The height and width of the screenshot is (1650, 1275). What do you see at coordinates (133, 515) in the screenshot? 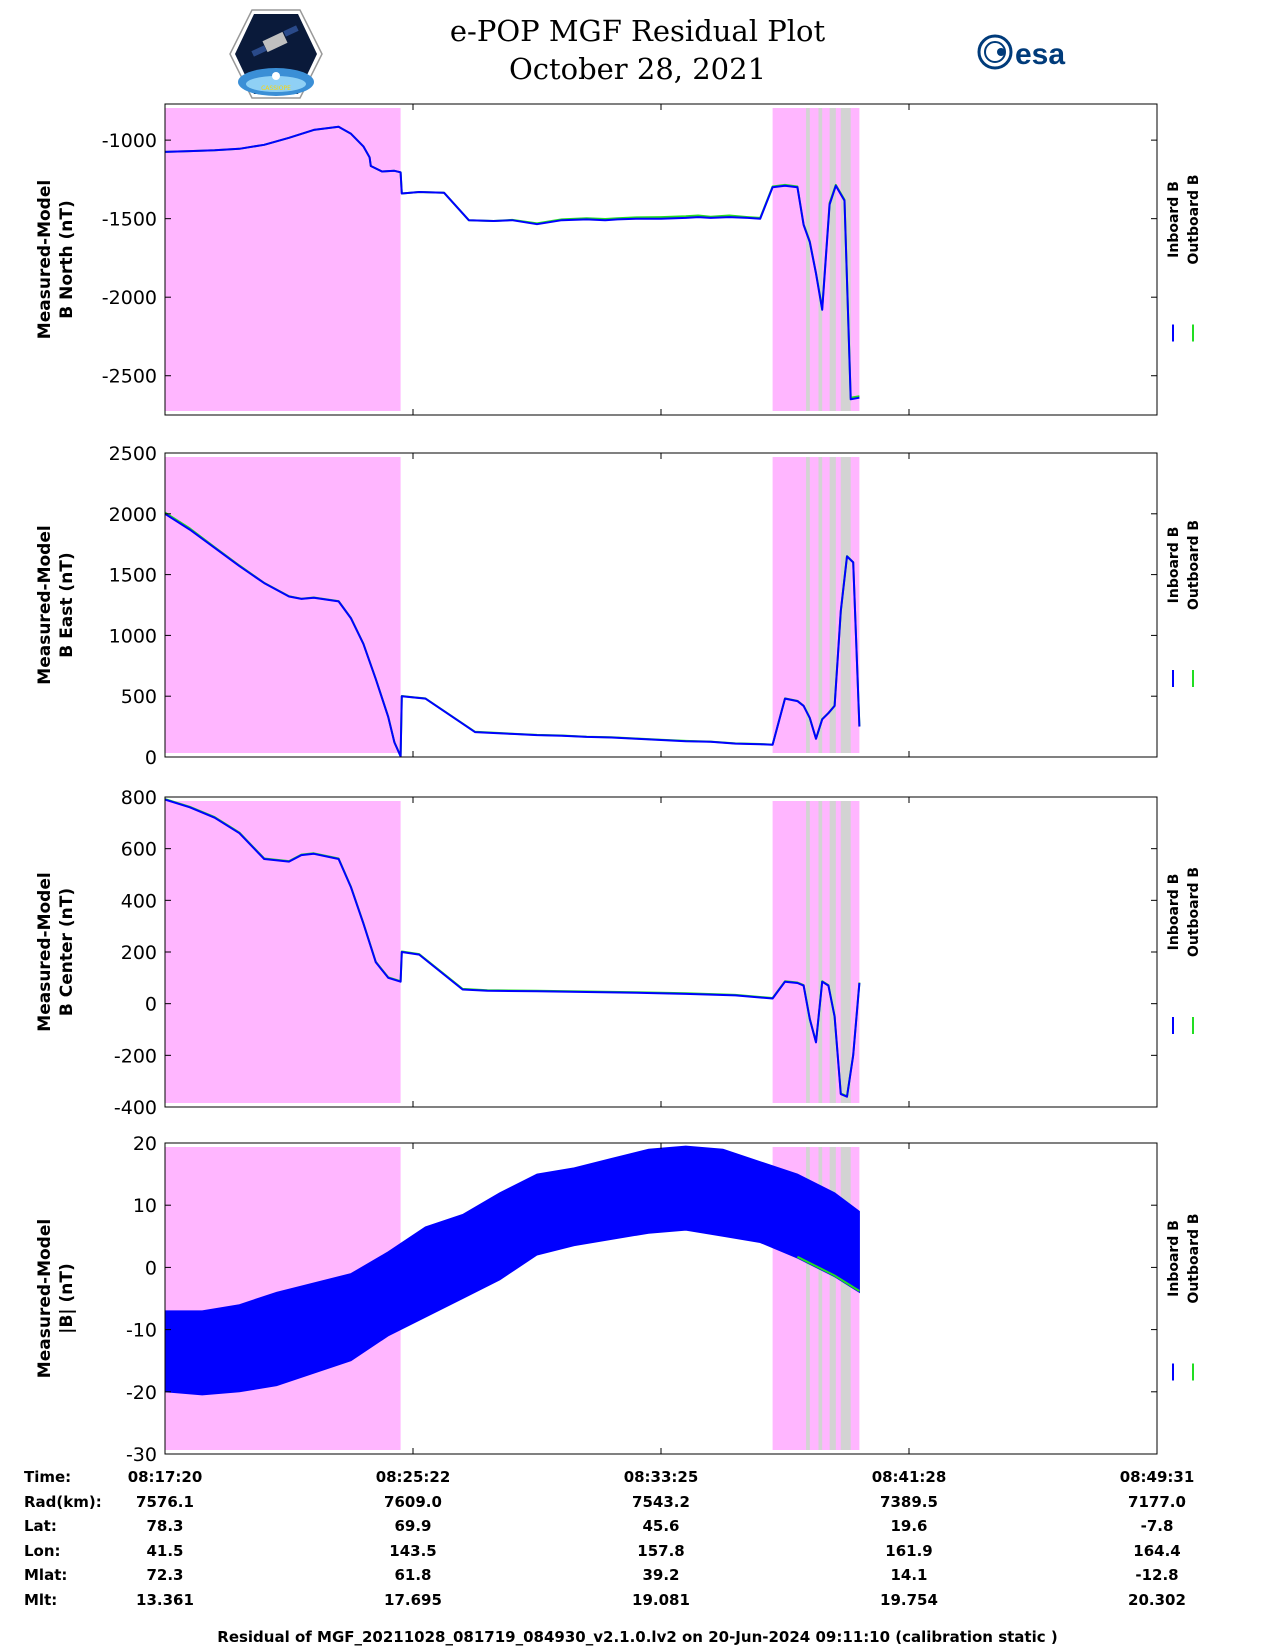
I see `y-tick-label: 2000` at bounding box center [133, 515].